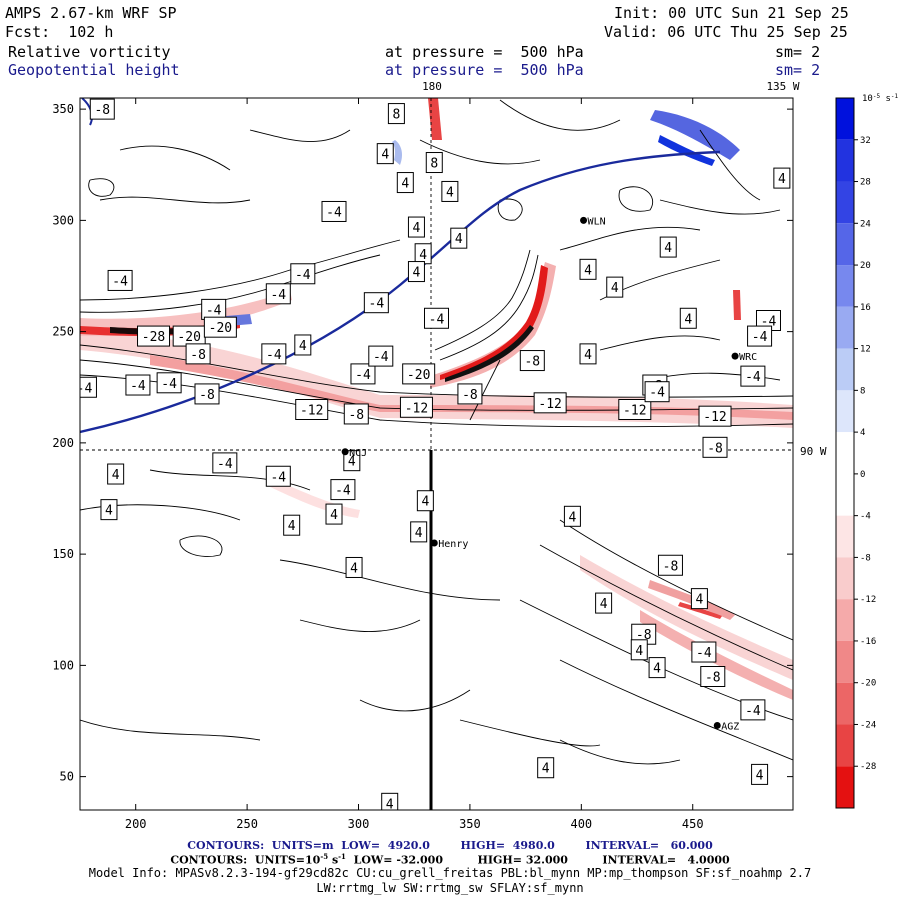  What do you see at coordinates (470, 395) in the screenshot?
I see `contour-label-text: -8` at bounding box center [470, 395].